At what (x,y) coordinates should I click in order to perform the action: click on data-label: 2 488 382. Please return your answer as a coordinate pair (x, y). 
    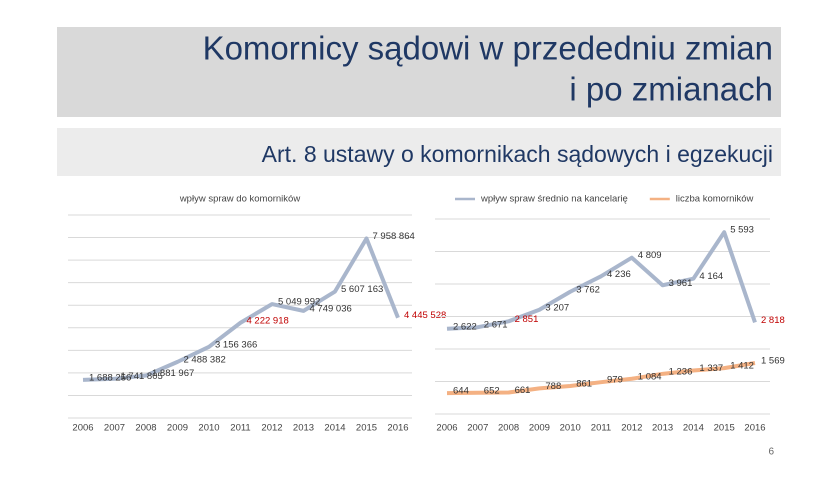
    Looking at the image, I should click on (205, 359).